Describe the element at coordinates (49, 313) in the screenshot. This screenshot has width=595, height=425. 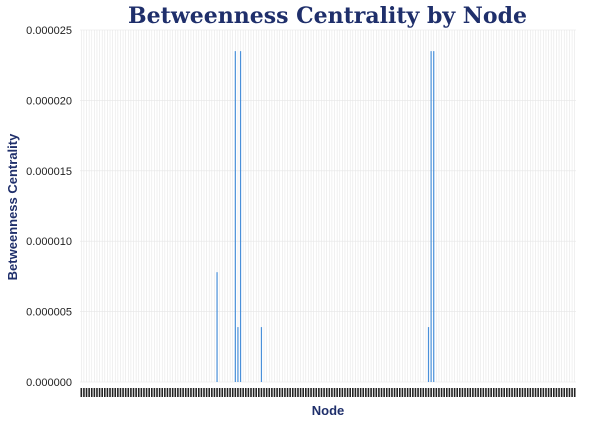
I see `y-tick-label: 0.000005` at that location.